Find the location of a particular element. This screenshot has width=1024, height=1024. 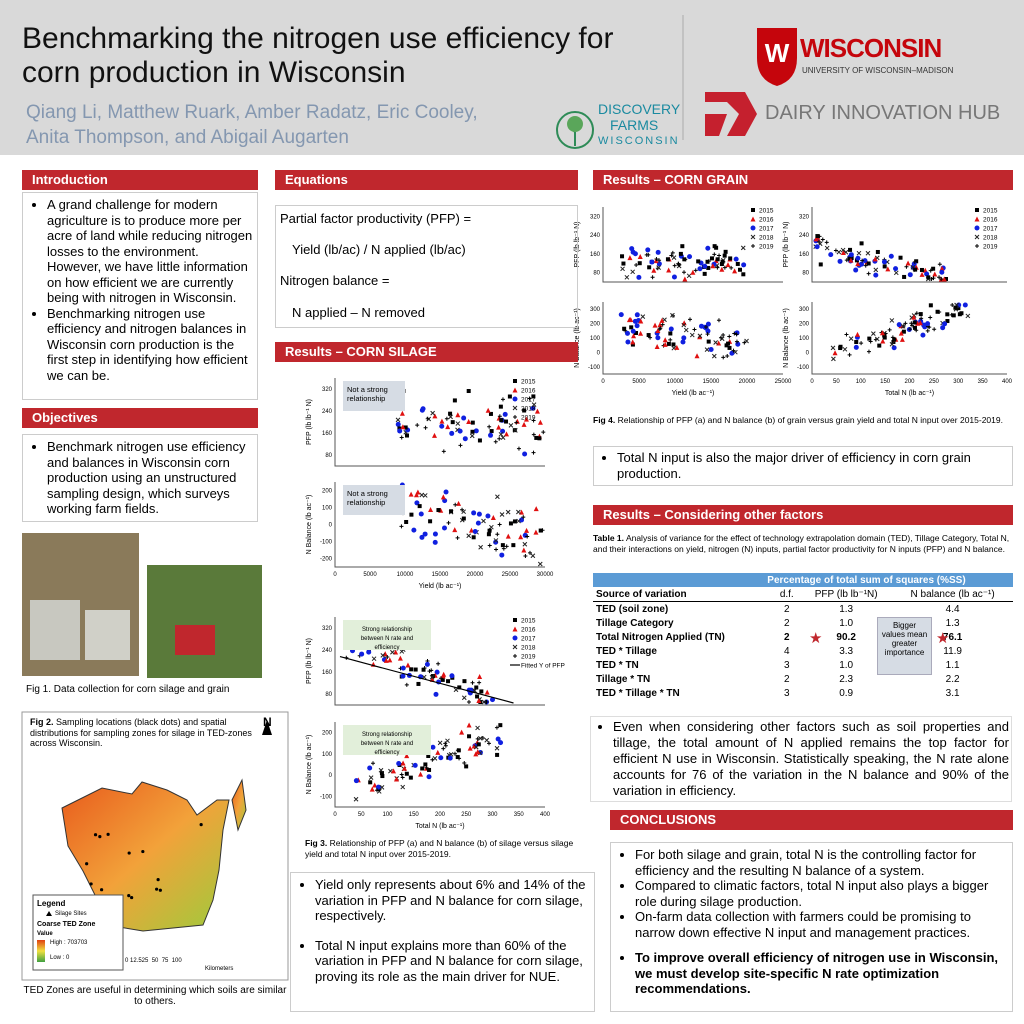

table-row: TED * Tillage 4 3.3 11.9 is located at coordinates (803, 651).